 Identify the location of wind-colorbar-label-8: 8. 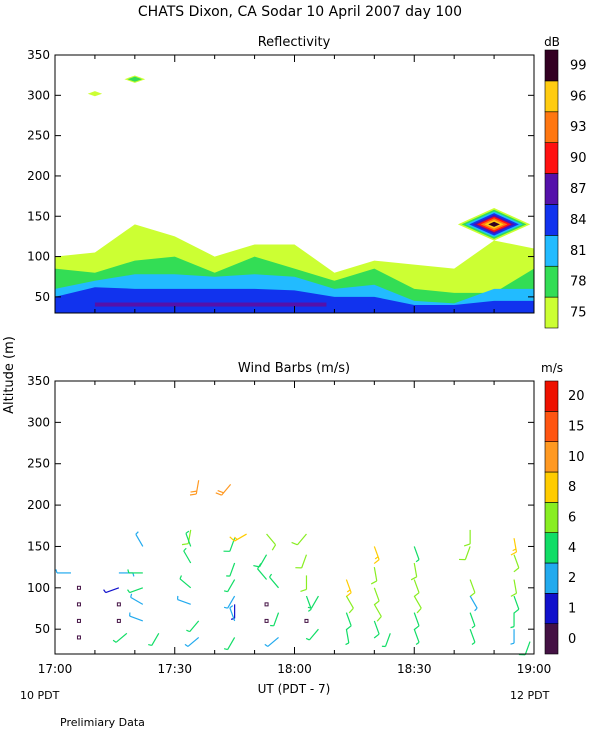
(572, 487).